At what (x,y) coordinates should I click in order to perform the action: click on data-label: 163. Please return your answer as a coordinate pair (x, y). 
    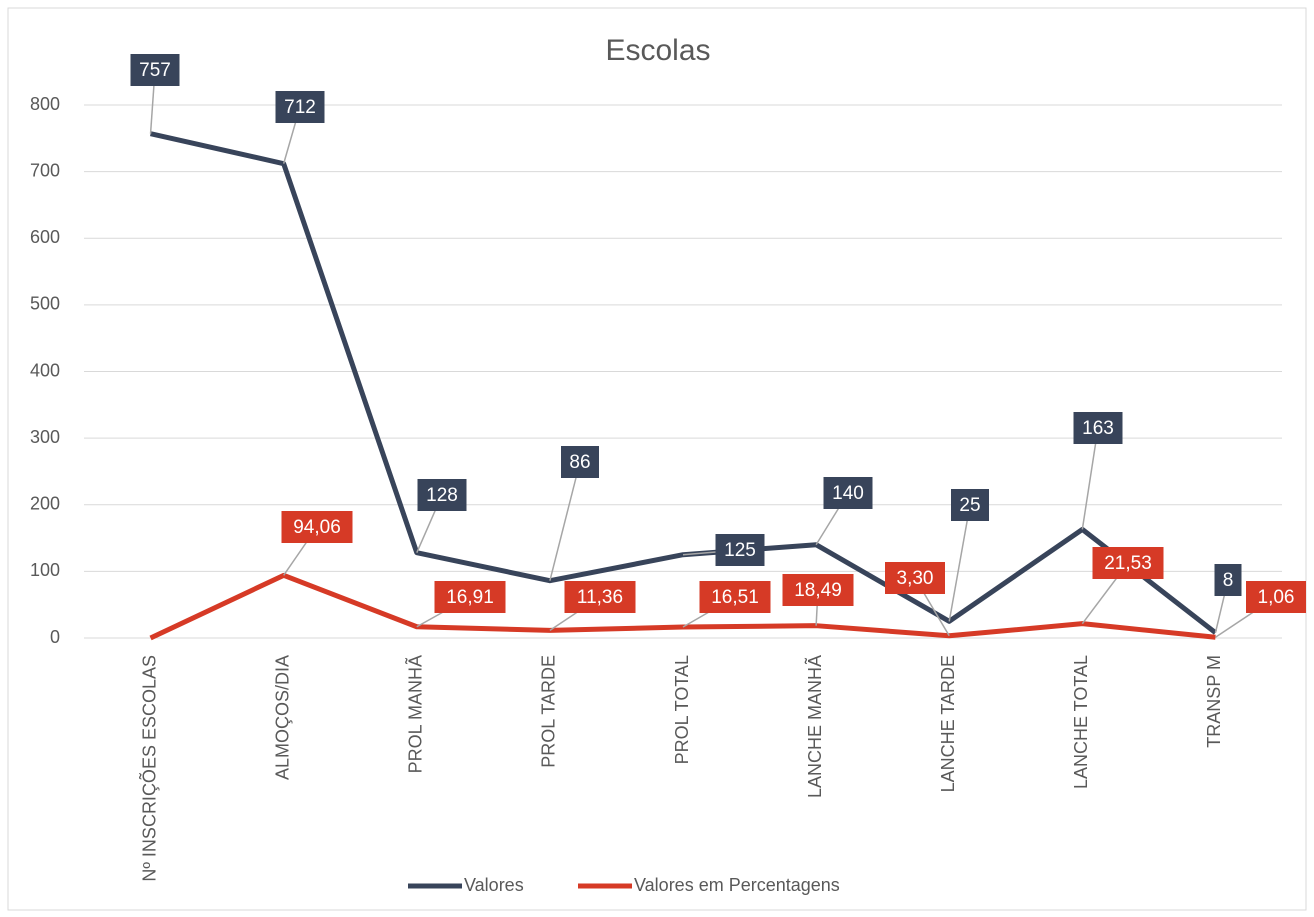
    Looking at the image, I should click on (1098, 428).